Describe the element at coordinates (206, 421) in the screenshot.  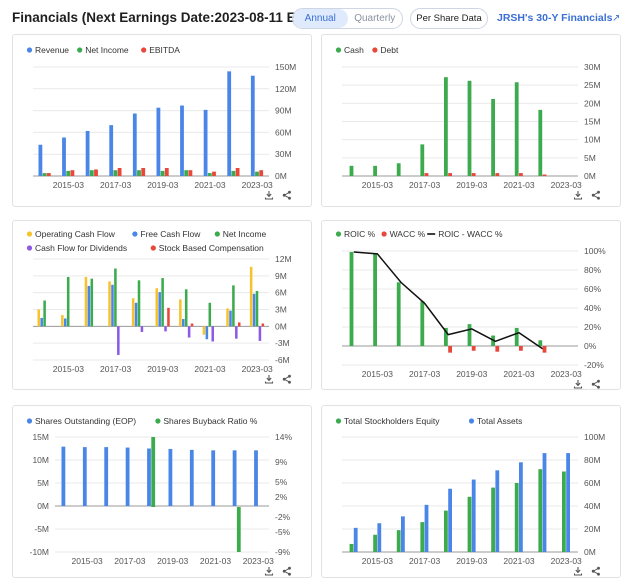
I see `legend-shares-buyback-ratio: Shares Buyback Ratio %` at that location.